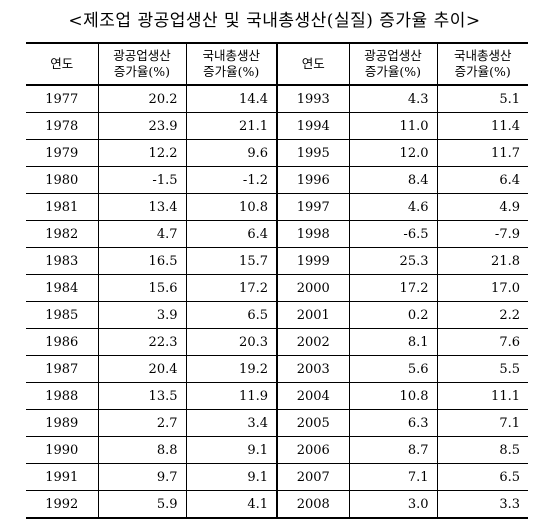  I want to click on cell-industrial-right: 4.6, so click(393, 207).